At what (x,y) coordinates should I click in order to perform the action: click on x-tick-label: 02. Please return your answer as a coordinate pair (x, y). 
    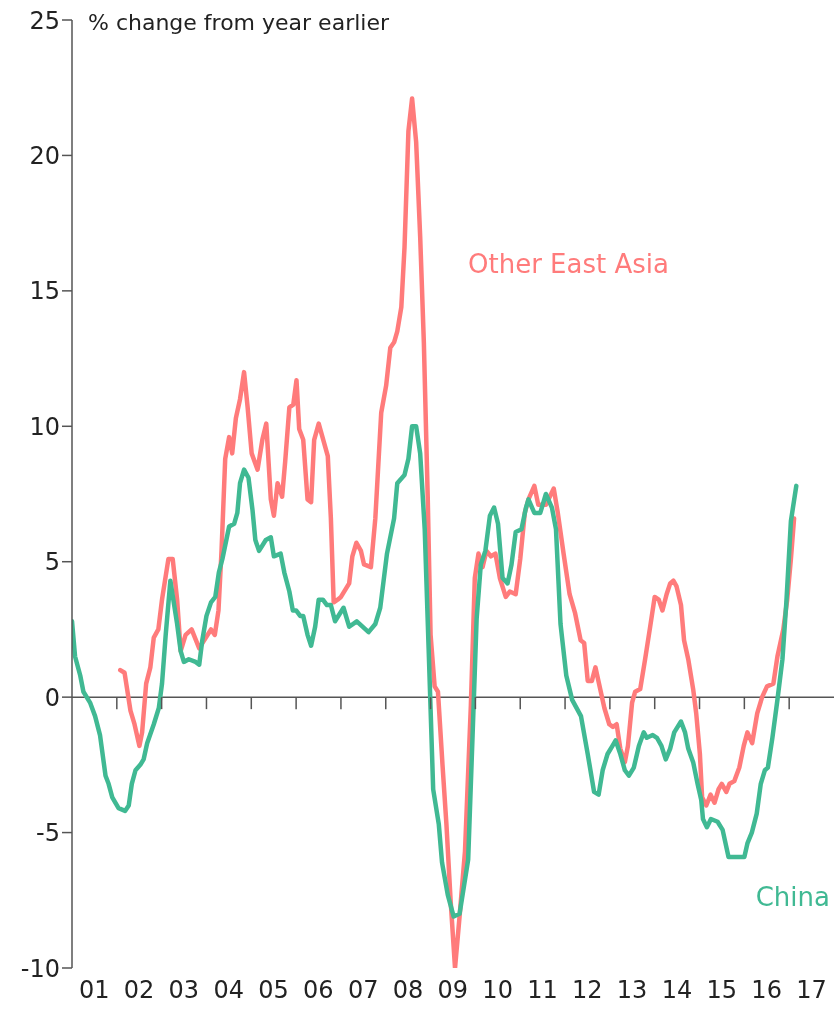
    Looking at the image, I should click on (139, 990).